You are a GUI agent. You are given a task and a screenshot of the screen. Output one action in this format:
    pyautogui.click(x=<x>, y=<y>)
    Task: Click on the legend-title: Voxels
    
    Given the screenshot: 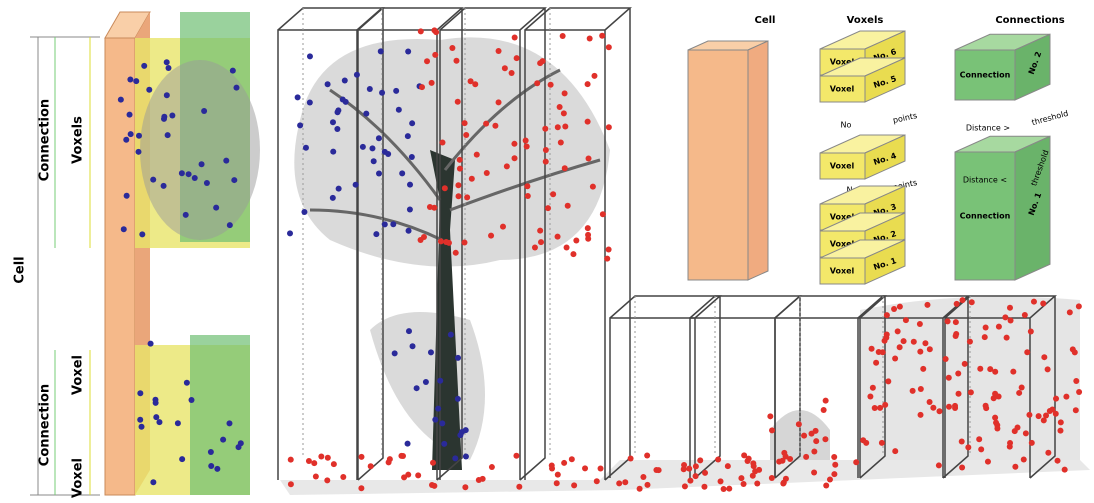 What is the action you would take?
    pyautogui.click(x=865, y=20)
    